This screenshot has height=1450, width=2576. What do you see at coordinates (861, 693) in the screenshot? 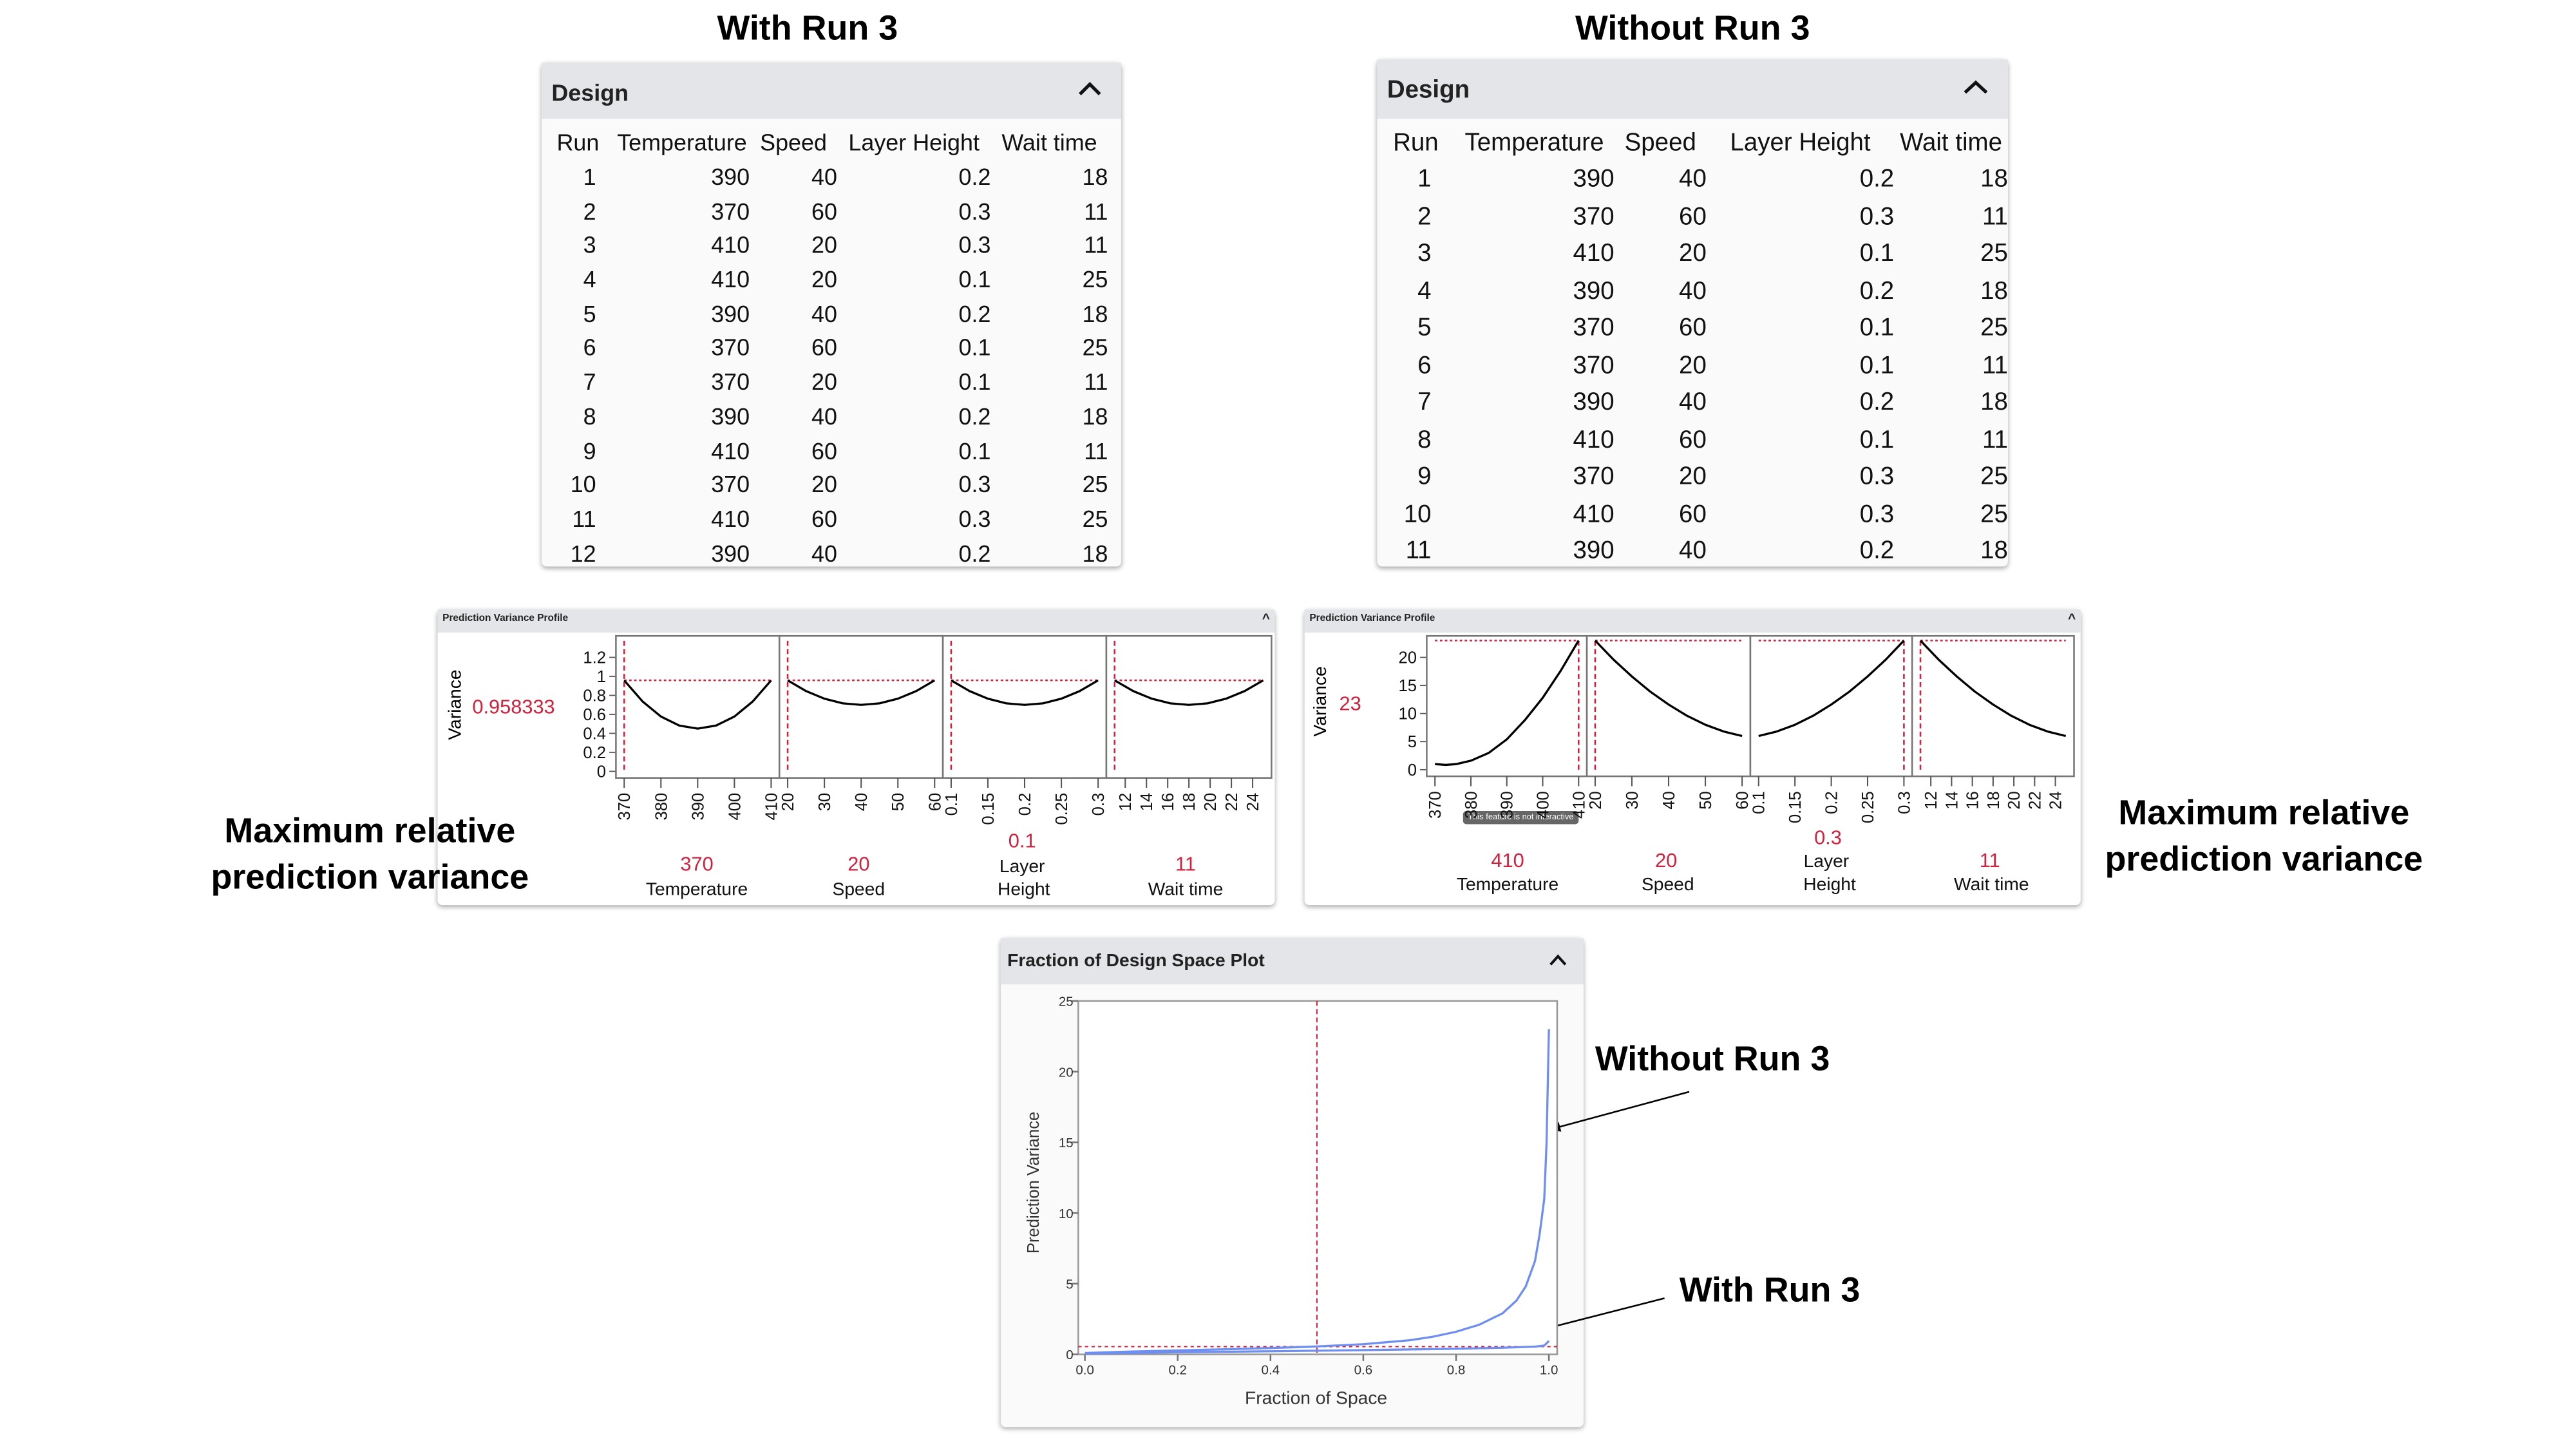
I see `profile-curve` at bounding box center [861, 693].